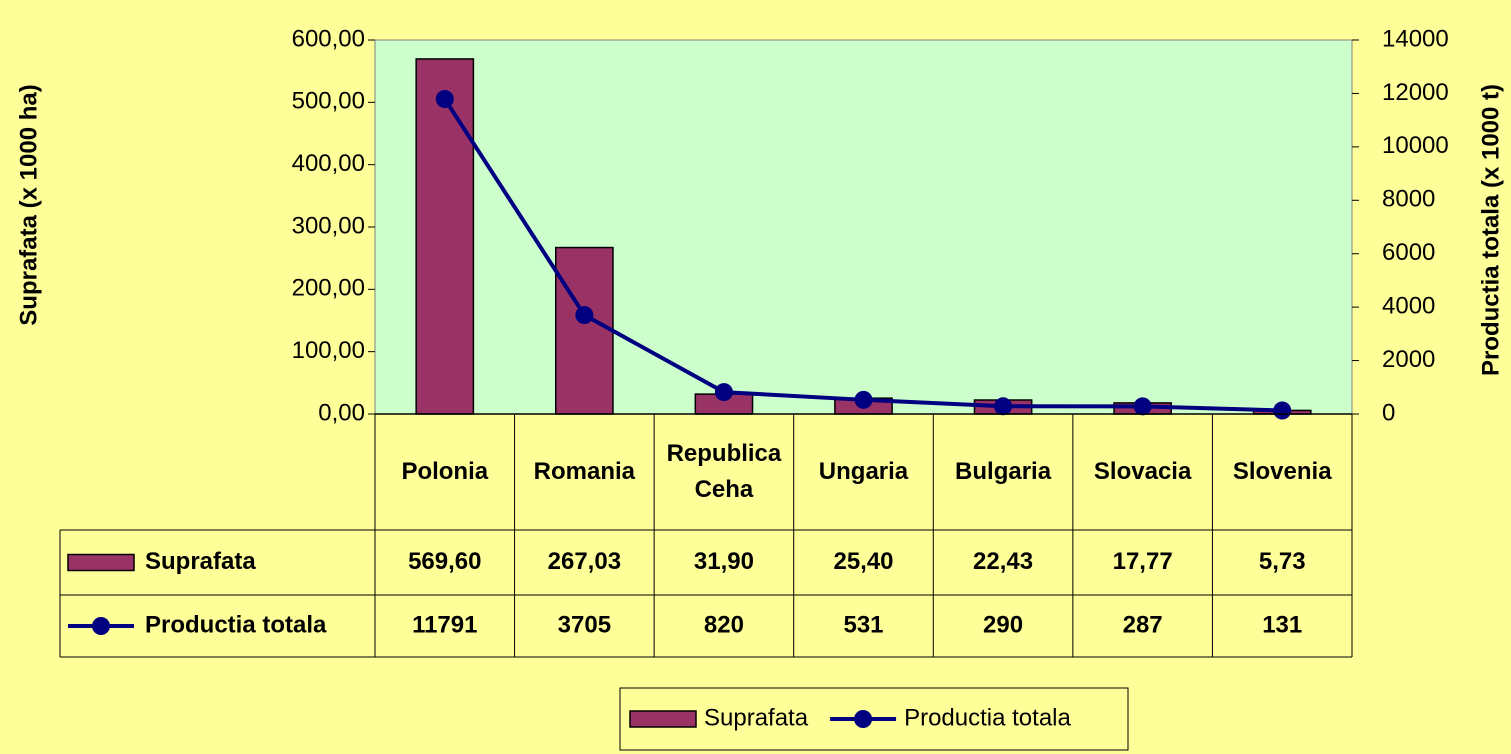 The image size is (1511, 754). I want to click on y2-tick-label: 14000, so click(1415, 38).